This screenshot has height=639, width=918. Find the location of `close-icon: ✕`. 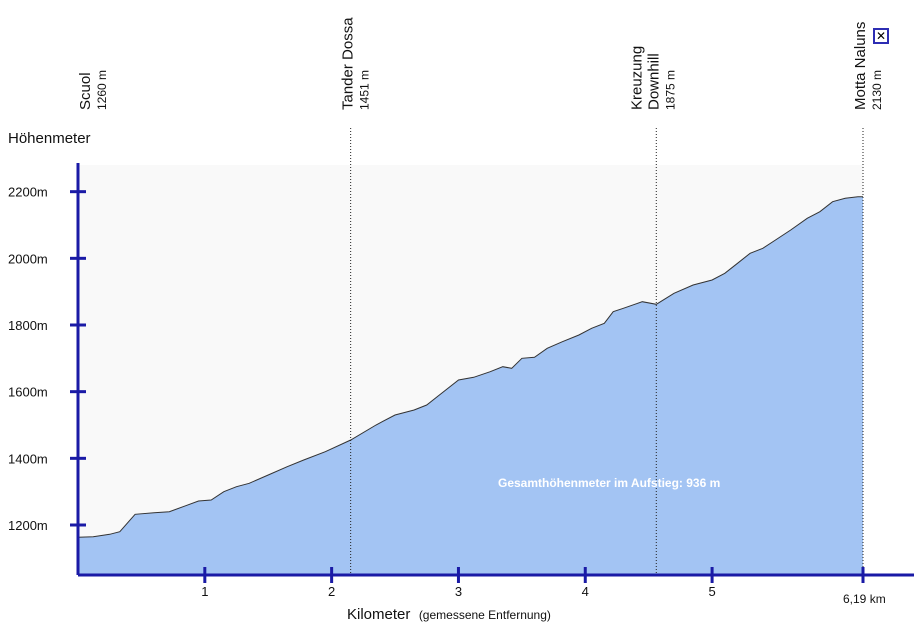

close-icon: ✕ is located at coordinates (881, 36).